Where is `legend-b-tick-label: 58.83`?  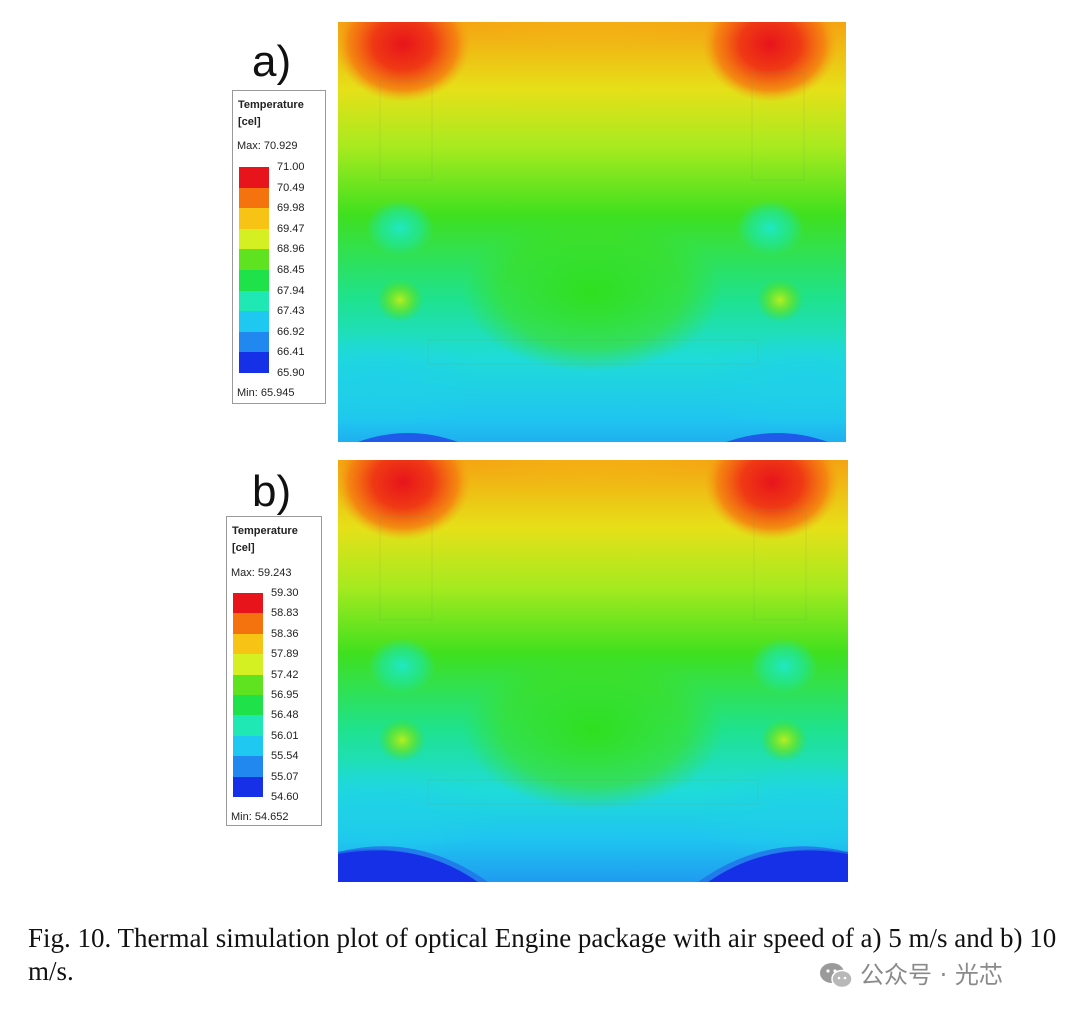 legend-b-tick-label: 58.83 is located at coordinates (285, 613).